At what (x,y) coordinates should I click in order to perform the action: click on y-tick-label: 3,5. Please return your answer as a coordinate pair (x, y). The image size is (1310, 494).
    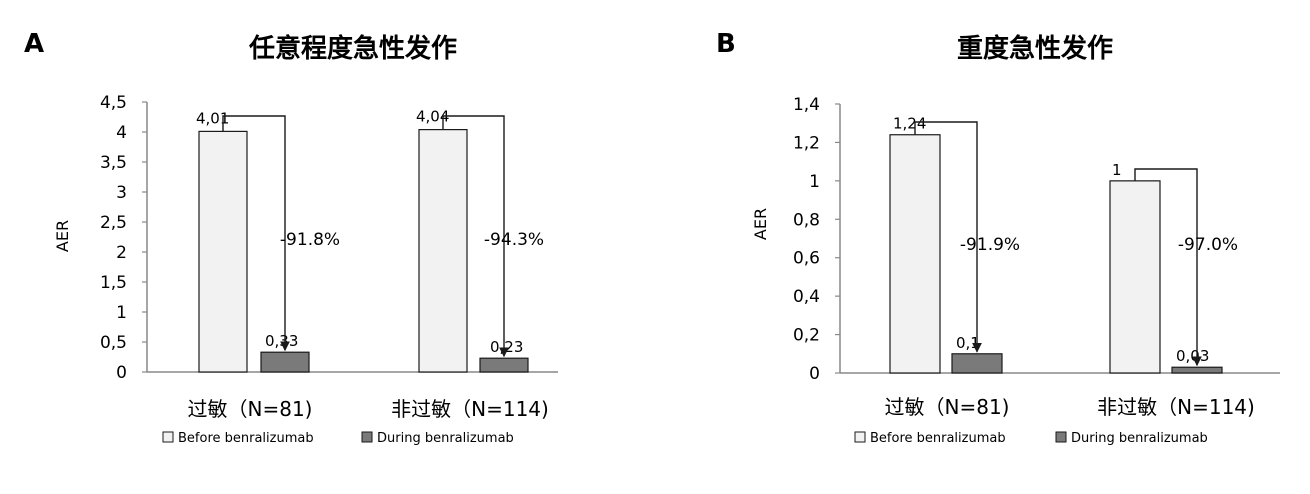
    Looking at the image, I should click on (113, 163).